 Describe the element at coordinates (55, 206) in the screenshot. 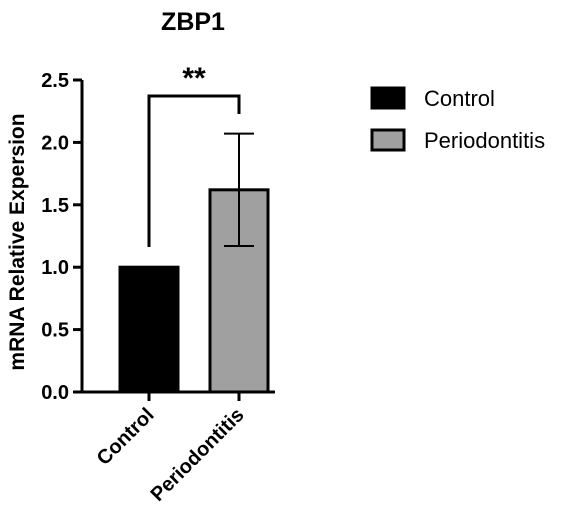

I see `y-tick-label: 1.5` at that location.